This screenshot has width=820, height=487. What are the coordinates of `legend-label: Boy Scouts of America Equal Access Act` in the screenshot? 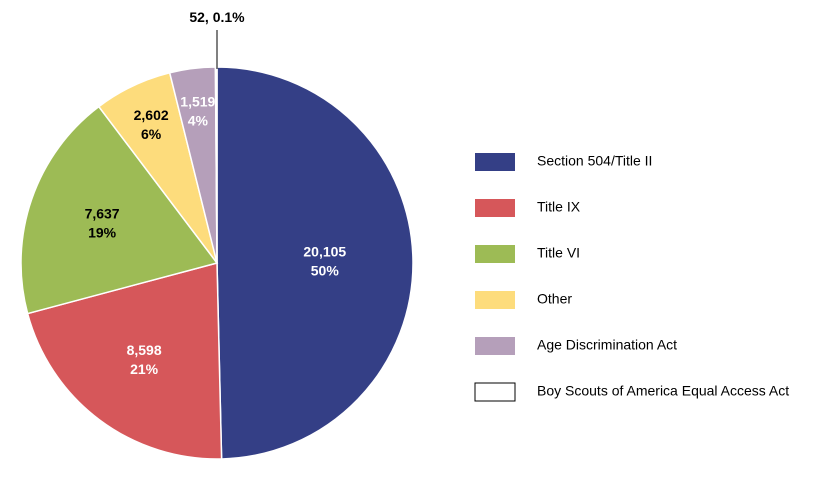 It's located at (663, 391).